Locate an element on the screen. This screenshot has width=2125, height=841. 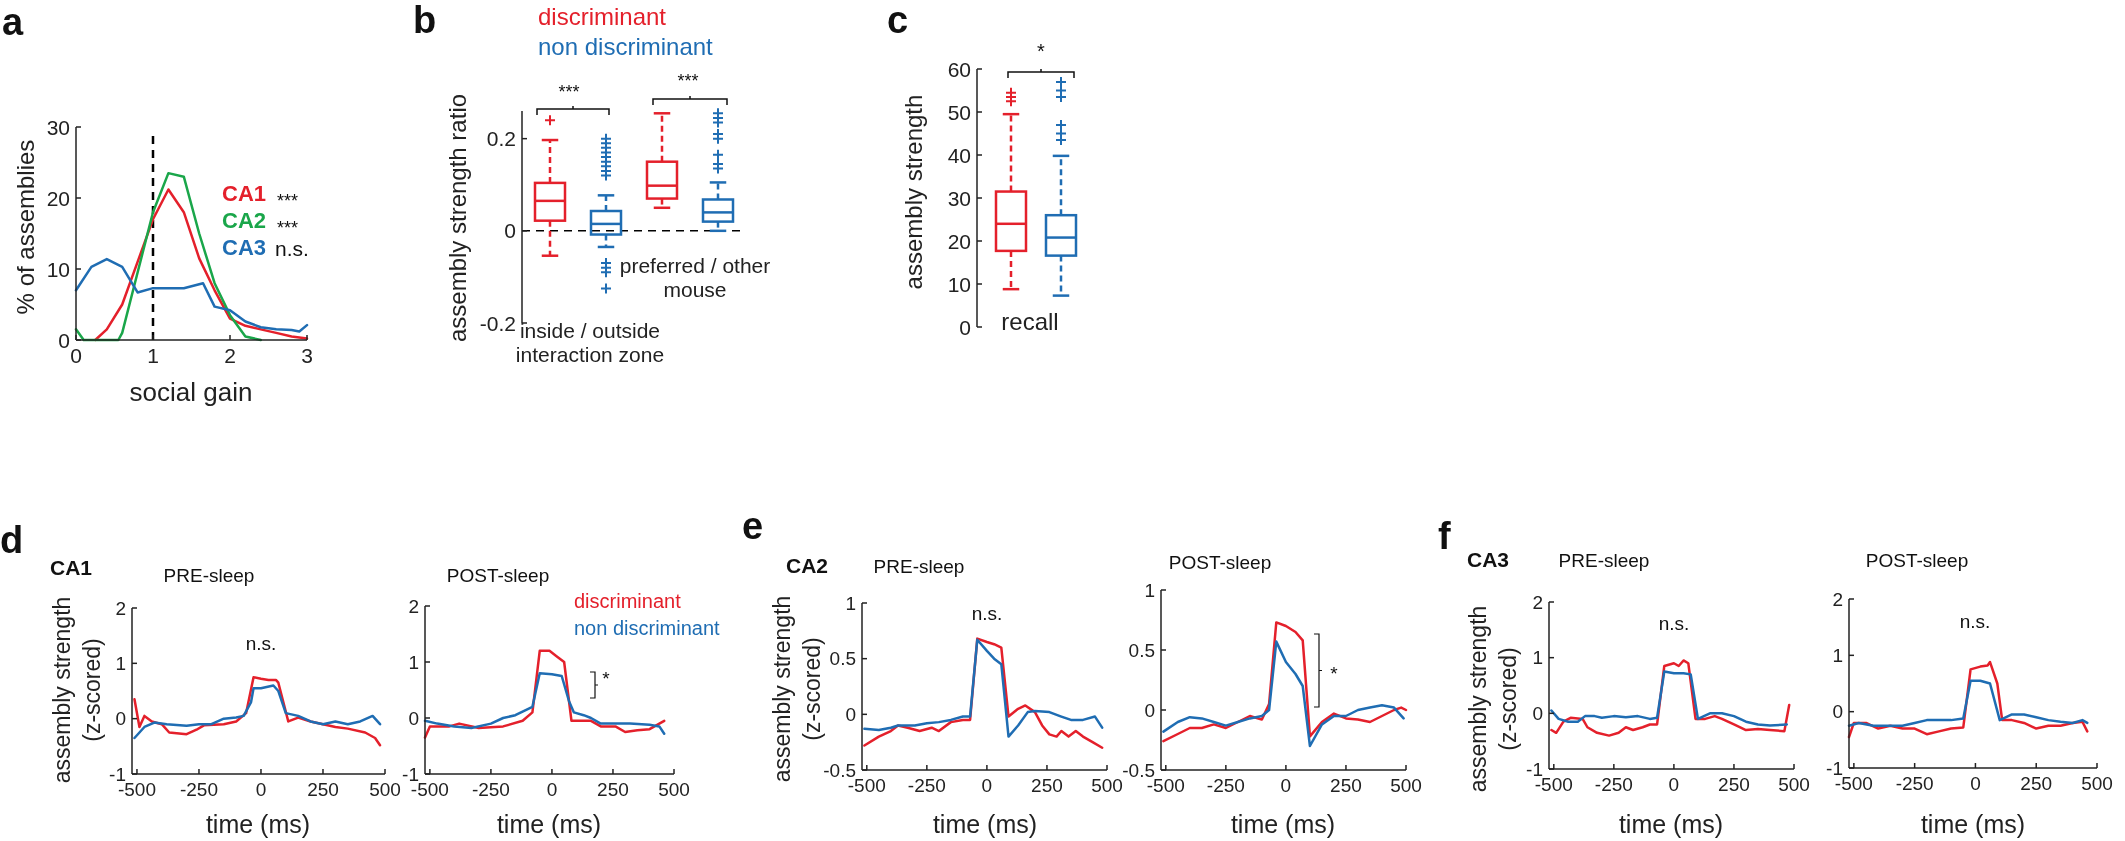
text: e is located at coordinates (753, 526).